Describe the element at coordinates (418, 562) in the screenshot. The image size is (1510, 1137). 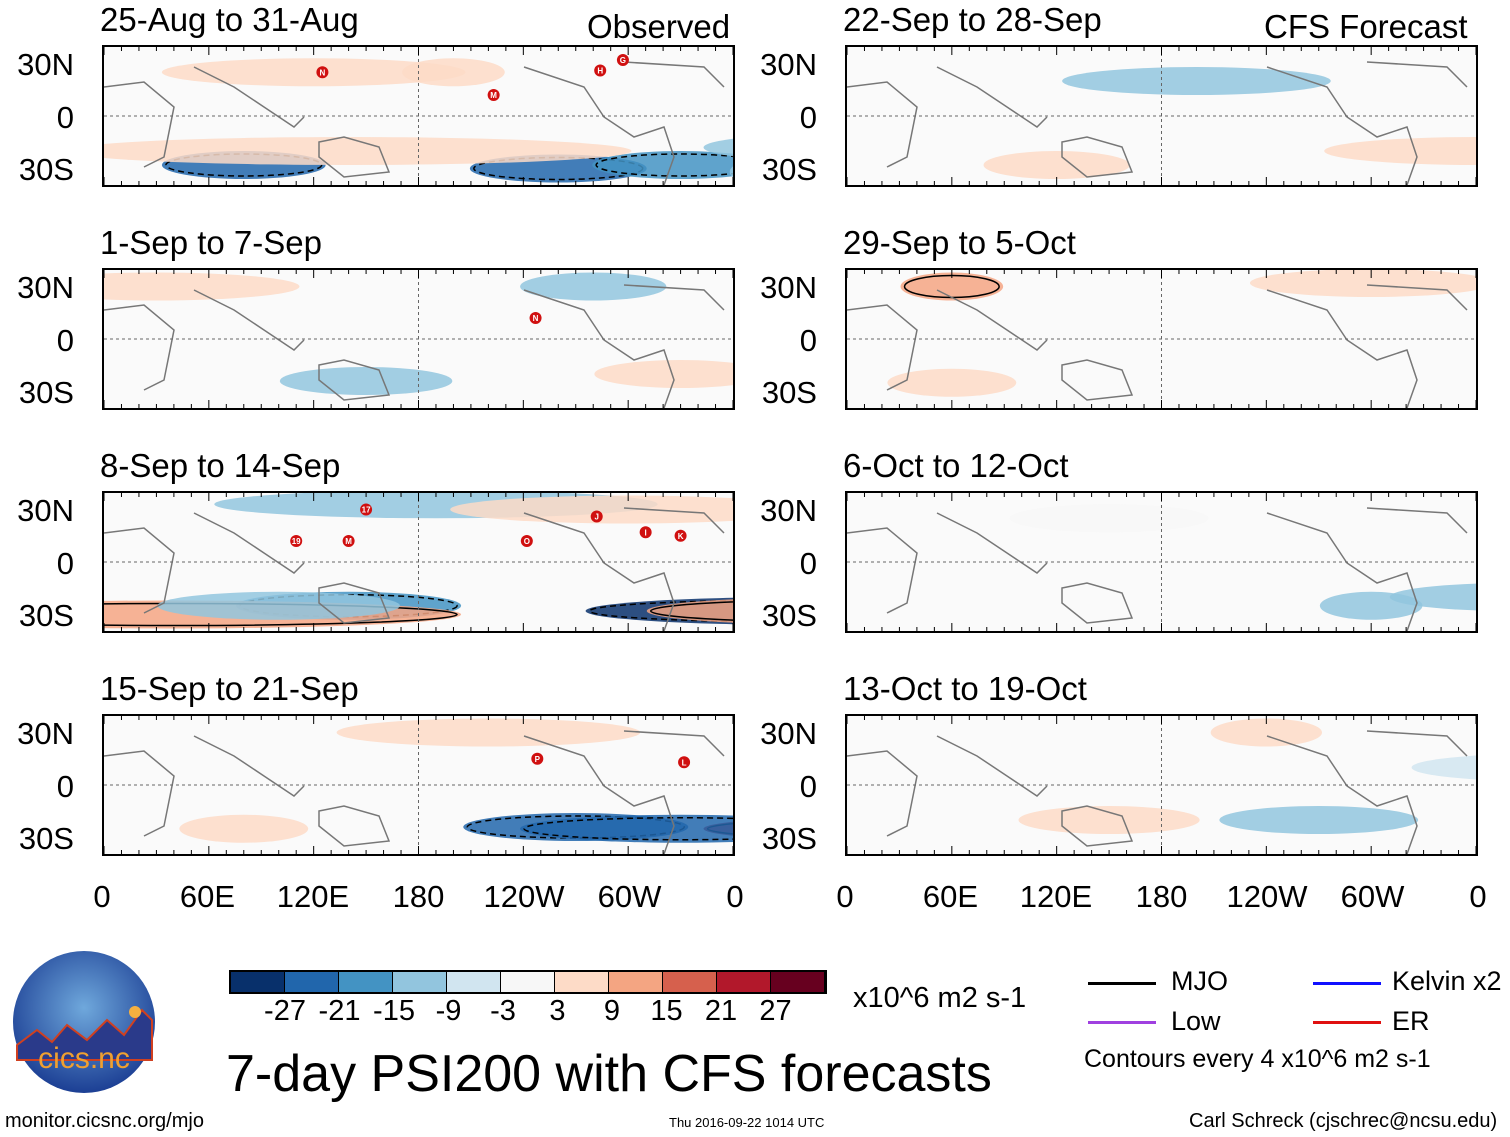
I see `map-panel: 19 17 M O J I K` at that location.